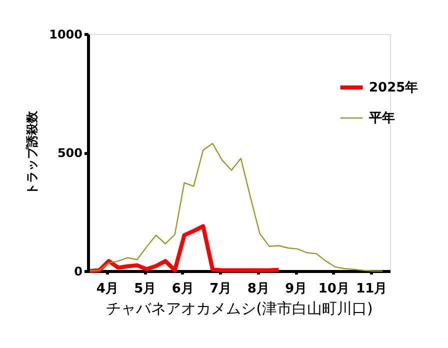 The width and height of the screenshot is (448, 348). Describe the element at coordinates (334, 289) in the screenshot. I see `x-tick-label: 10月` at that location.